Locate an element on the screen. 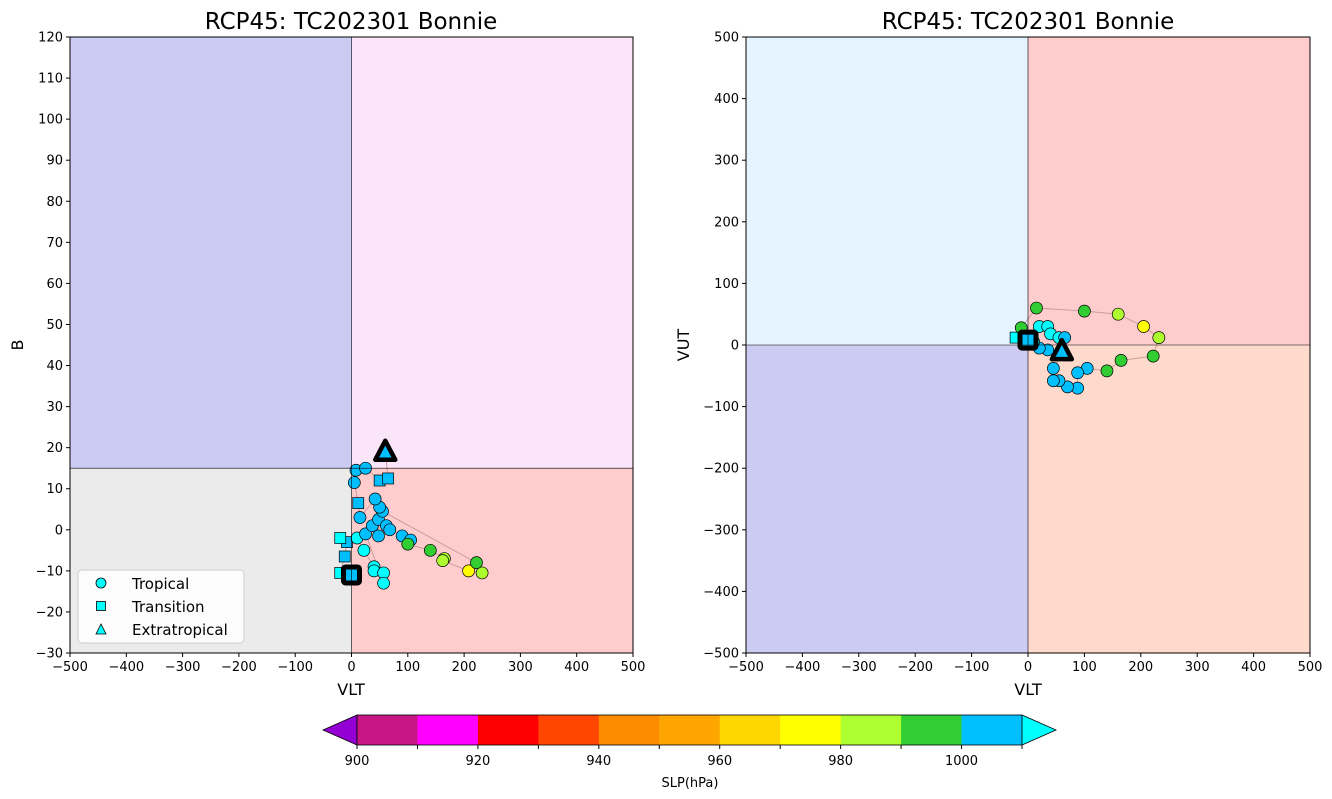 Image resolution: width=1332 pixels, height=799 pixels. colorbar-over-arrow is located at coordinates (1039, 730).